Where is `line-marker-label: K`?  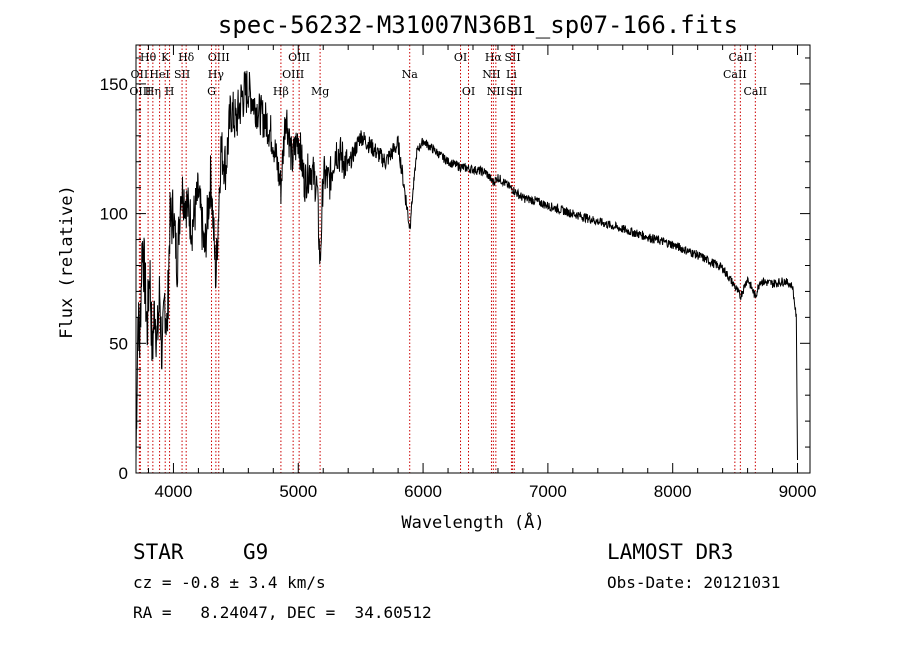
line-marker-label: K is located at coordinates (165, 57).